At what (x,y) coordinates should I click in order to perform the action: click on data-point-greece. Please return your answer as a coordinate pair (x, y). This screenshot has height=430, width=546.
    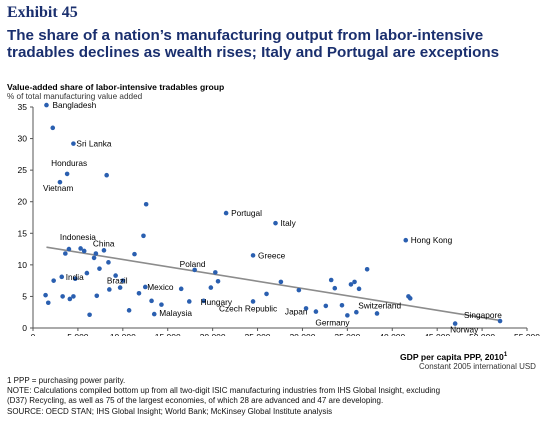
    Looking at the image, I should click on (253, 255).